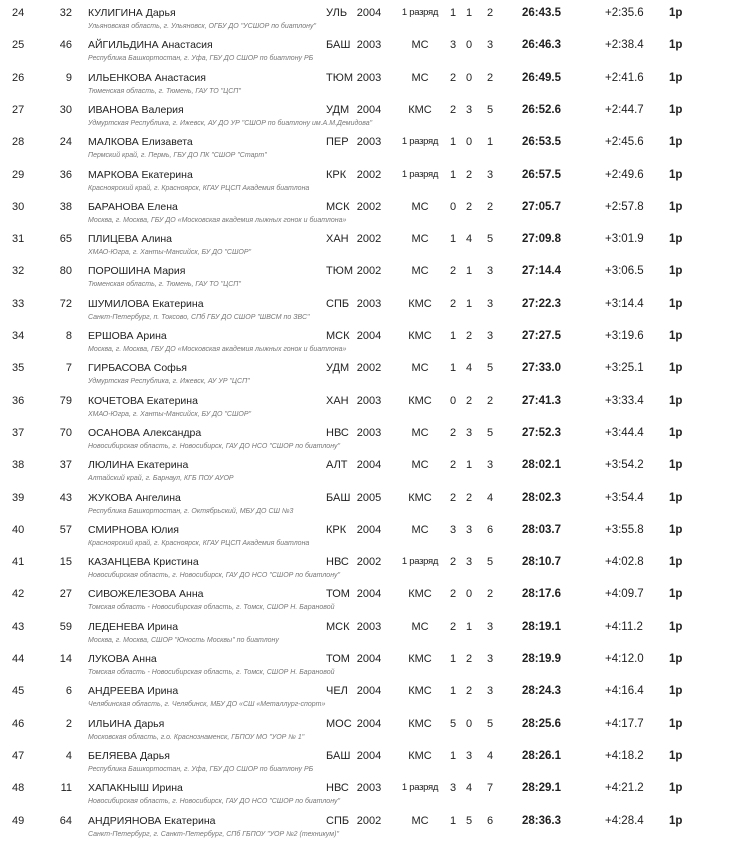 This screenshot has width=750, height=846. Describe the element at coordinates (542, 497) in the screenshot. I see `finish-time: 28:02.3` at that location.